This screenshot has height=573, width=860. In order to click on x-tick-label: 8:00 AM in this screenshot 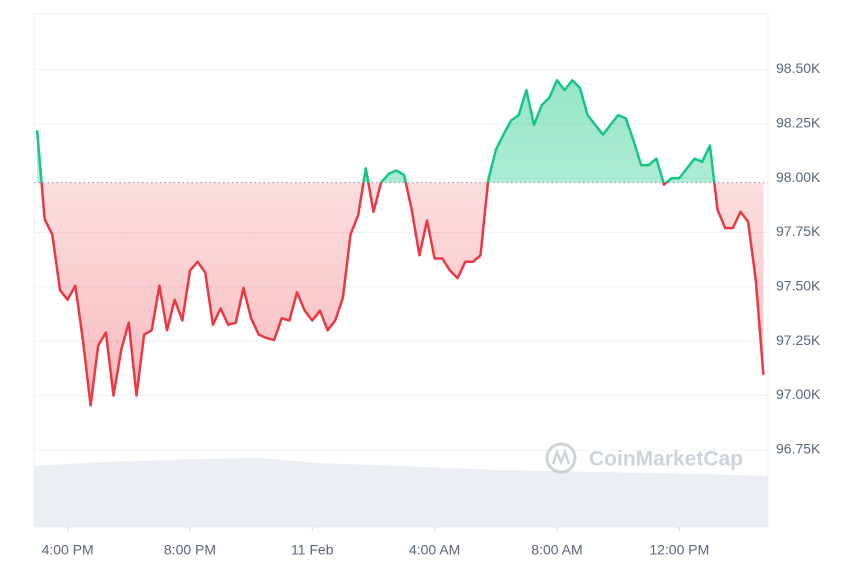, I will do `click(556, 550)`.